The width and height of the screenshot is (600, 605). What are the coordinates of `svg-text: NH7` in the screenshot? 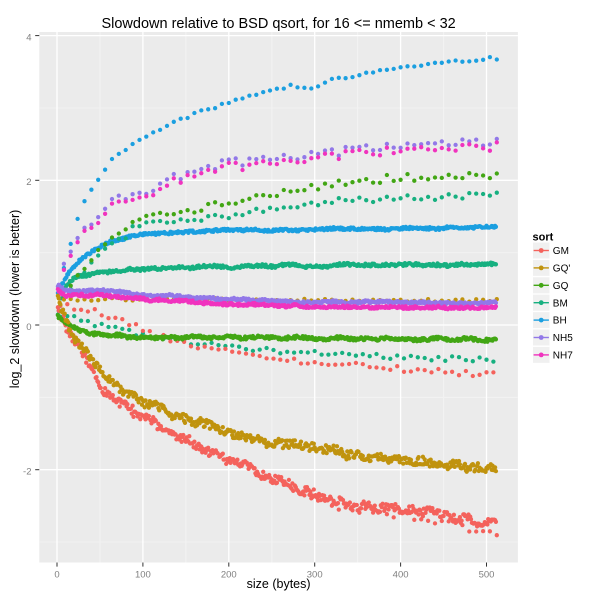 It's located at (563, 356).